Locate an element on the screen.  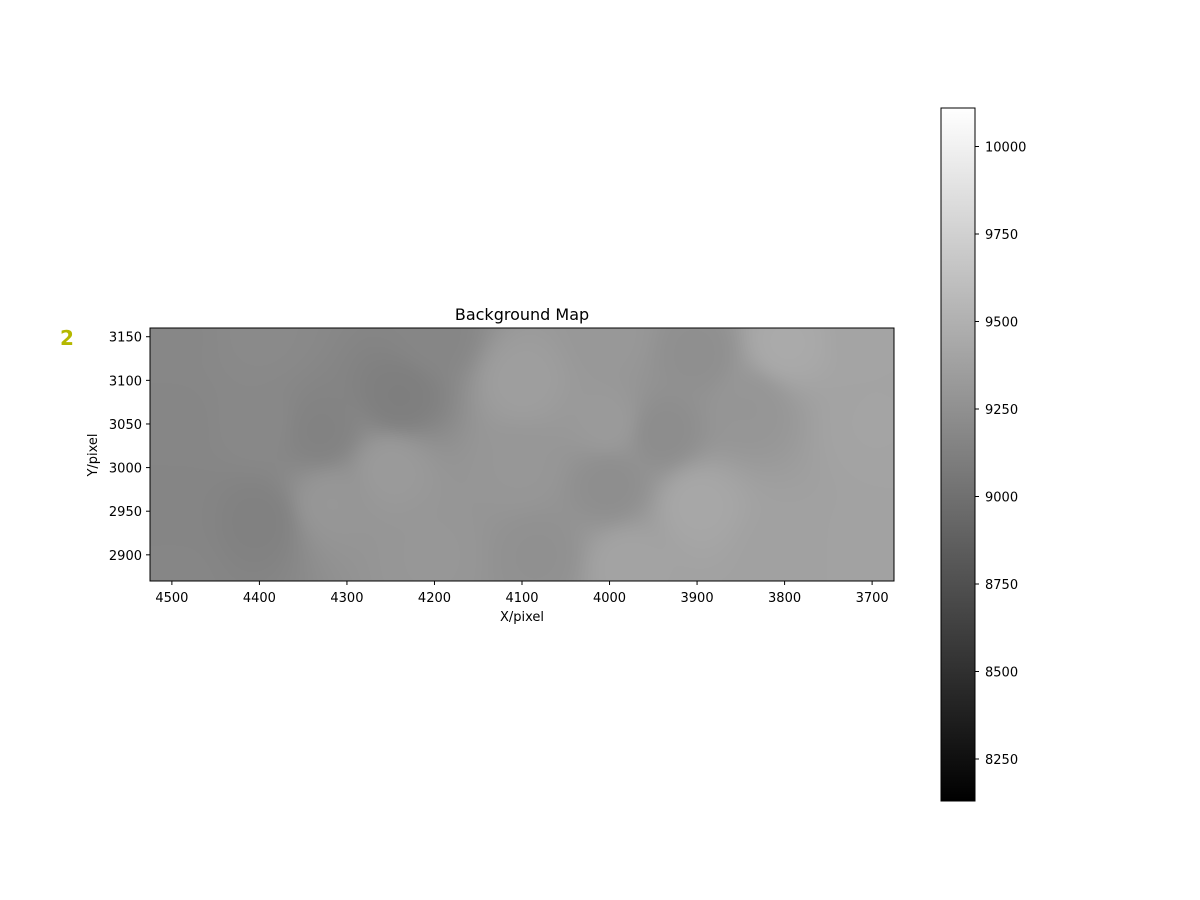
y-axis-title: Y/pixel is located at coordinates (93, 455).